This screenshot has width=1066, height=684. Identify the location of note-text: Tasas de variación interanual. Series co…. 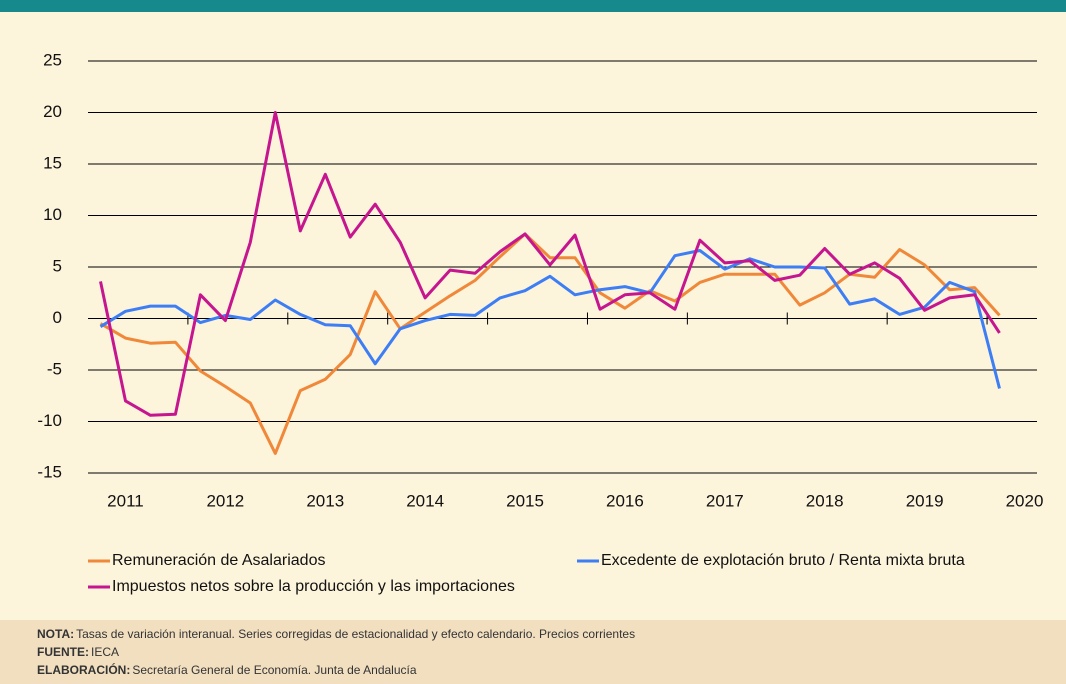
(355, 634).